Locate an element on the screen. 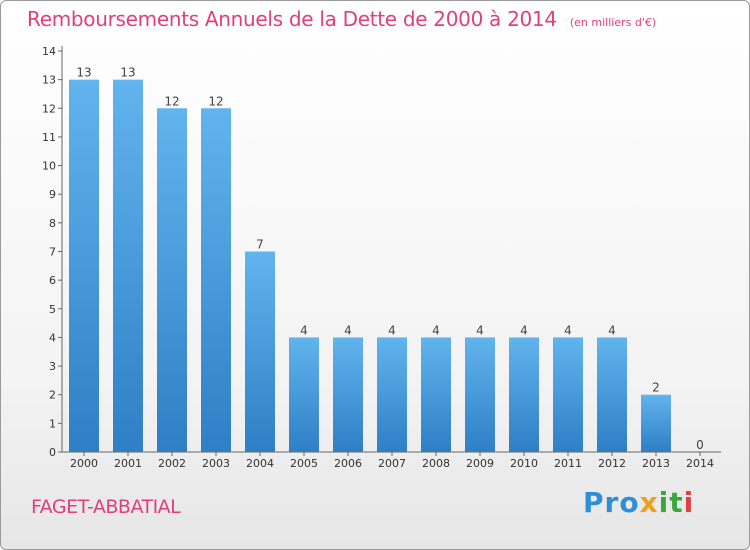 Image resolution: width=750 pixels, height=550 pixels. y-tick-label: 7 is located at coordinates (52, 252).